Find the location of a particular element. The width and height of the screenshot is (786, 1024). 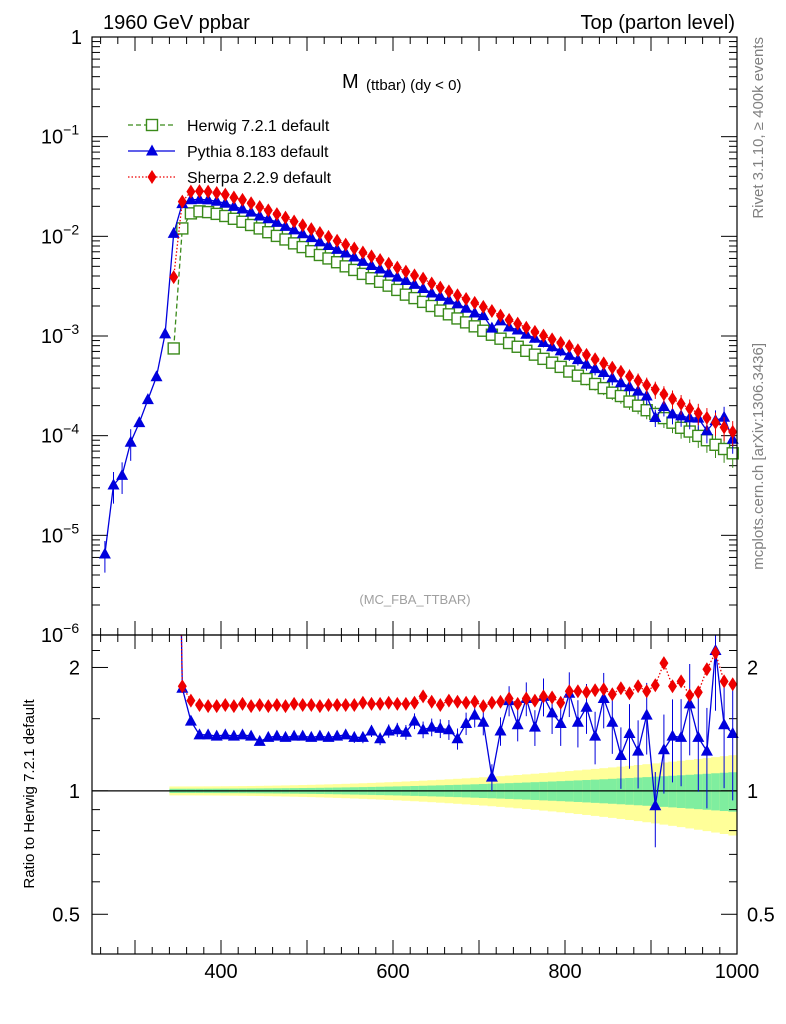

legend-marker is located at coordinates (152, 150).